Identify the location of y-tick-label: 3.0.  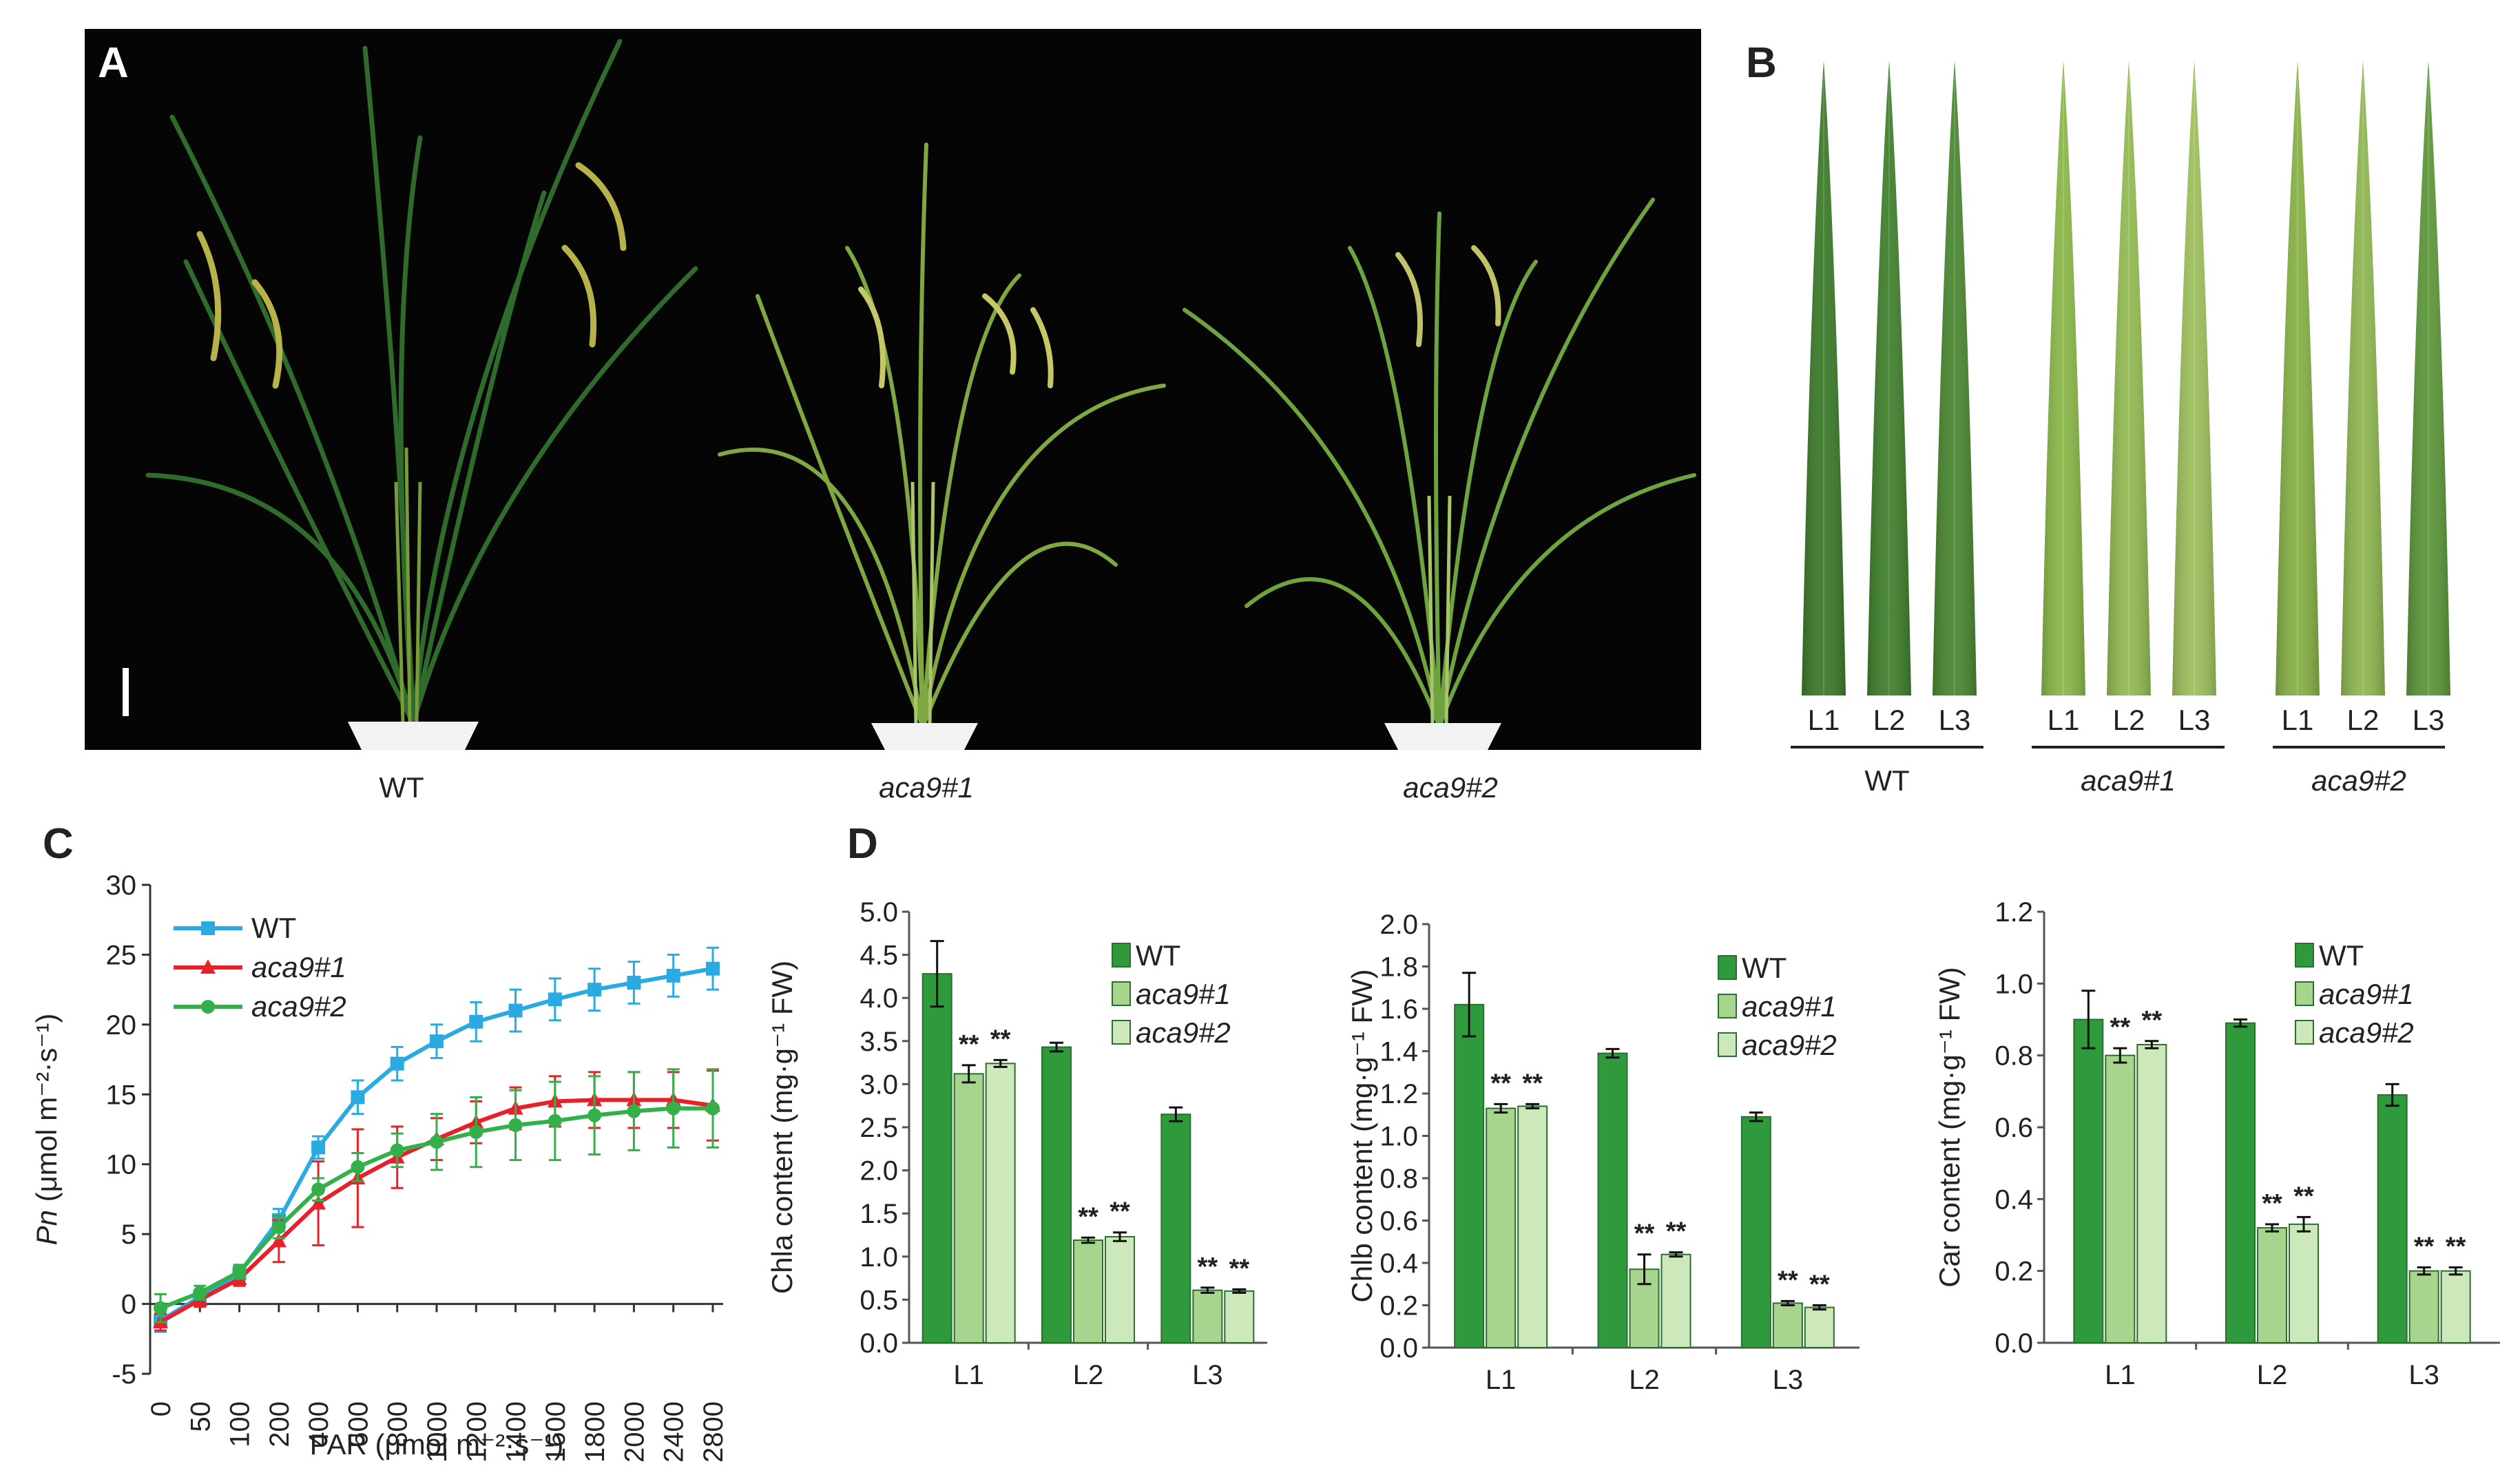
(879, 1084).